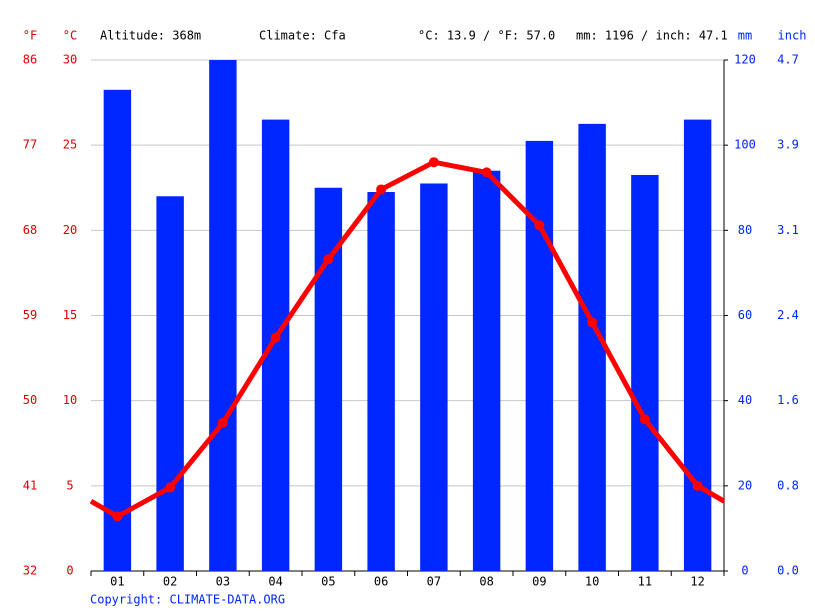 Image resolution: width=815 pixels, height=611 pixels. What do you see at coordinates (328, 582) in the screenshot?
I see `x-tick-label: 05` at bounding box center [328, 582].